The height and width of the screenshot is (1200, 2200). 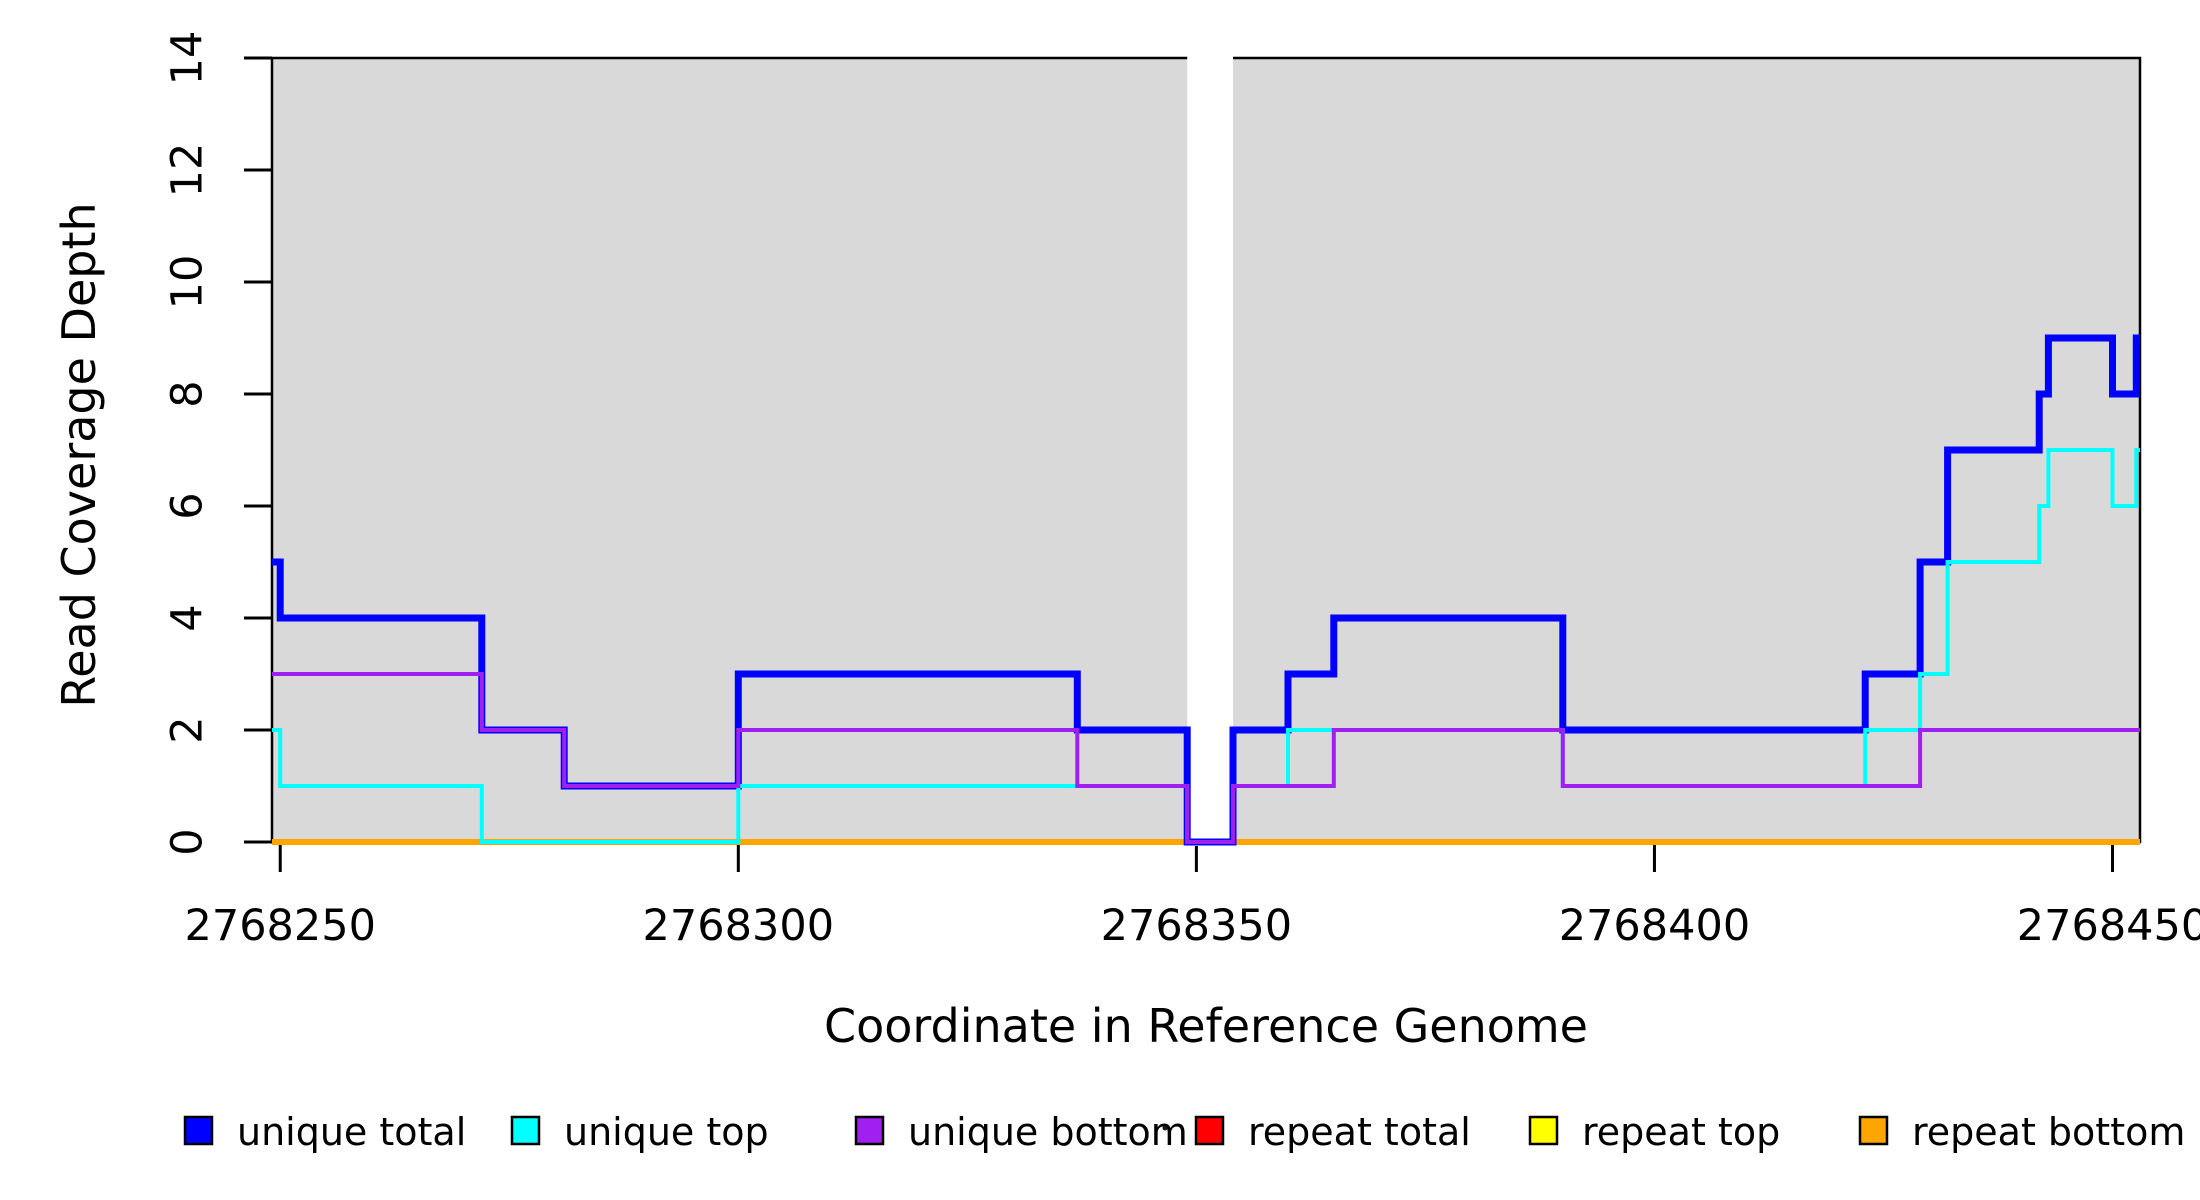 I want to click on y-tick-label: 6, so click(x=188, y=505).